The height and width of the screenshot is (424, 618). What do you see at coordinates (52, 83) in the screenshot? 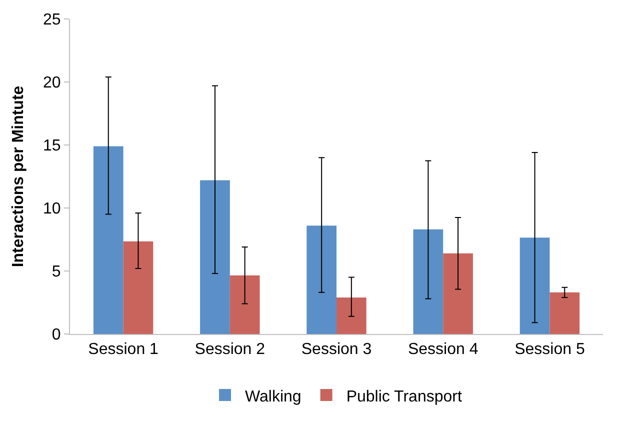
I see `y-tick-label: 20` at bounding box center [52, 83].